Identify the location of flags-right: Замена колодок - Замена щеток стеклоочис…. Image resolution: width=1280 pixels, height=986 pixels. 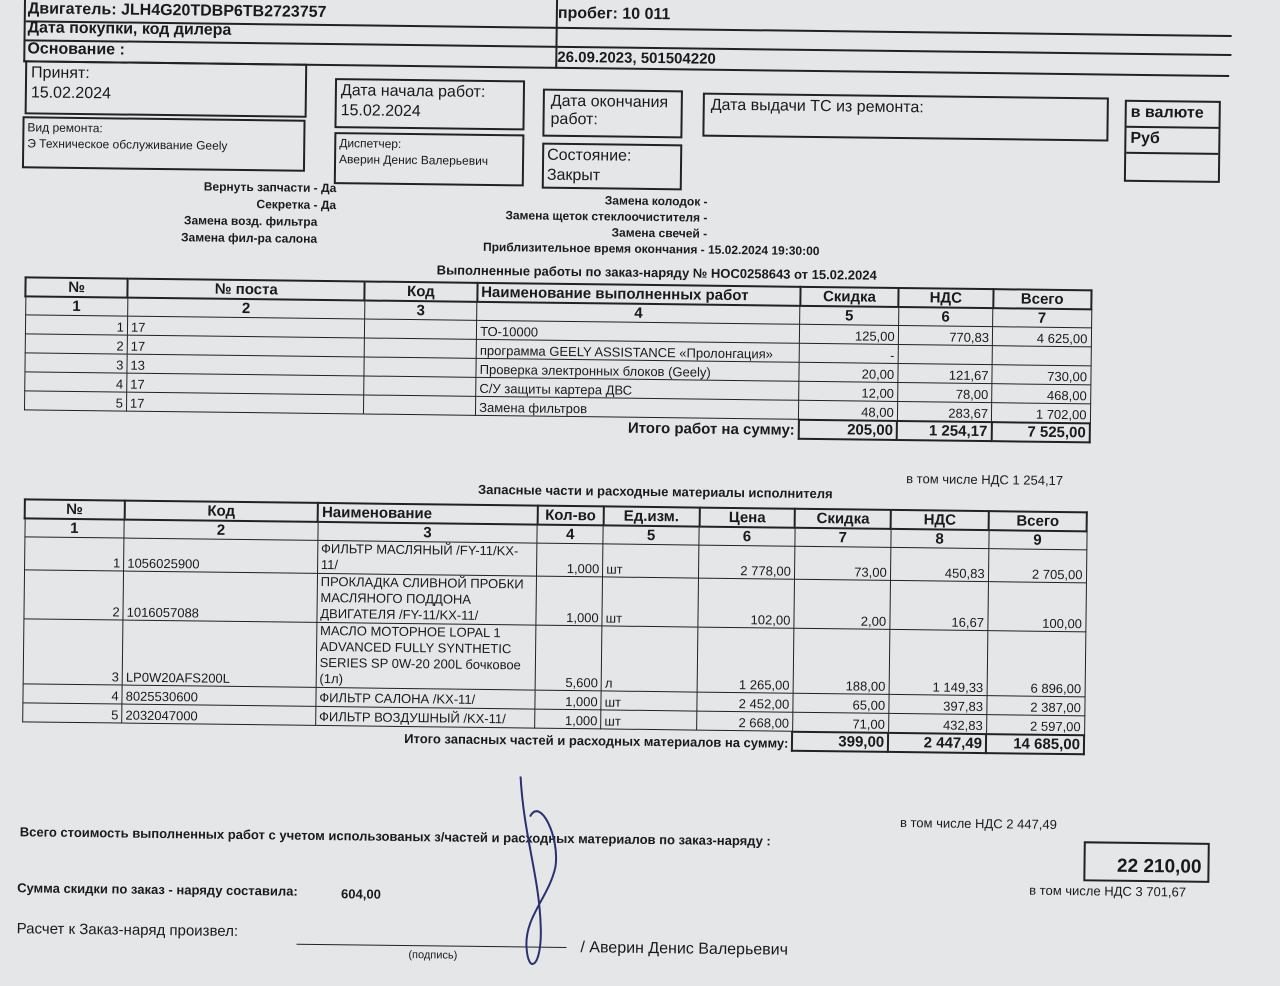
(618, 224).